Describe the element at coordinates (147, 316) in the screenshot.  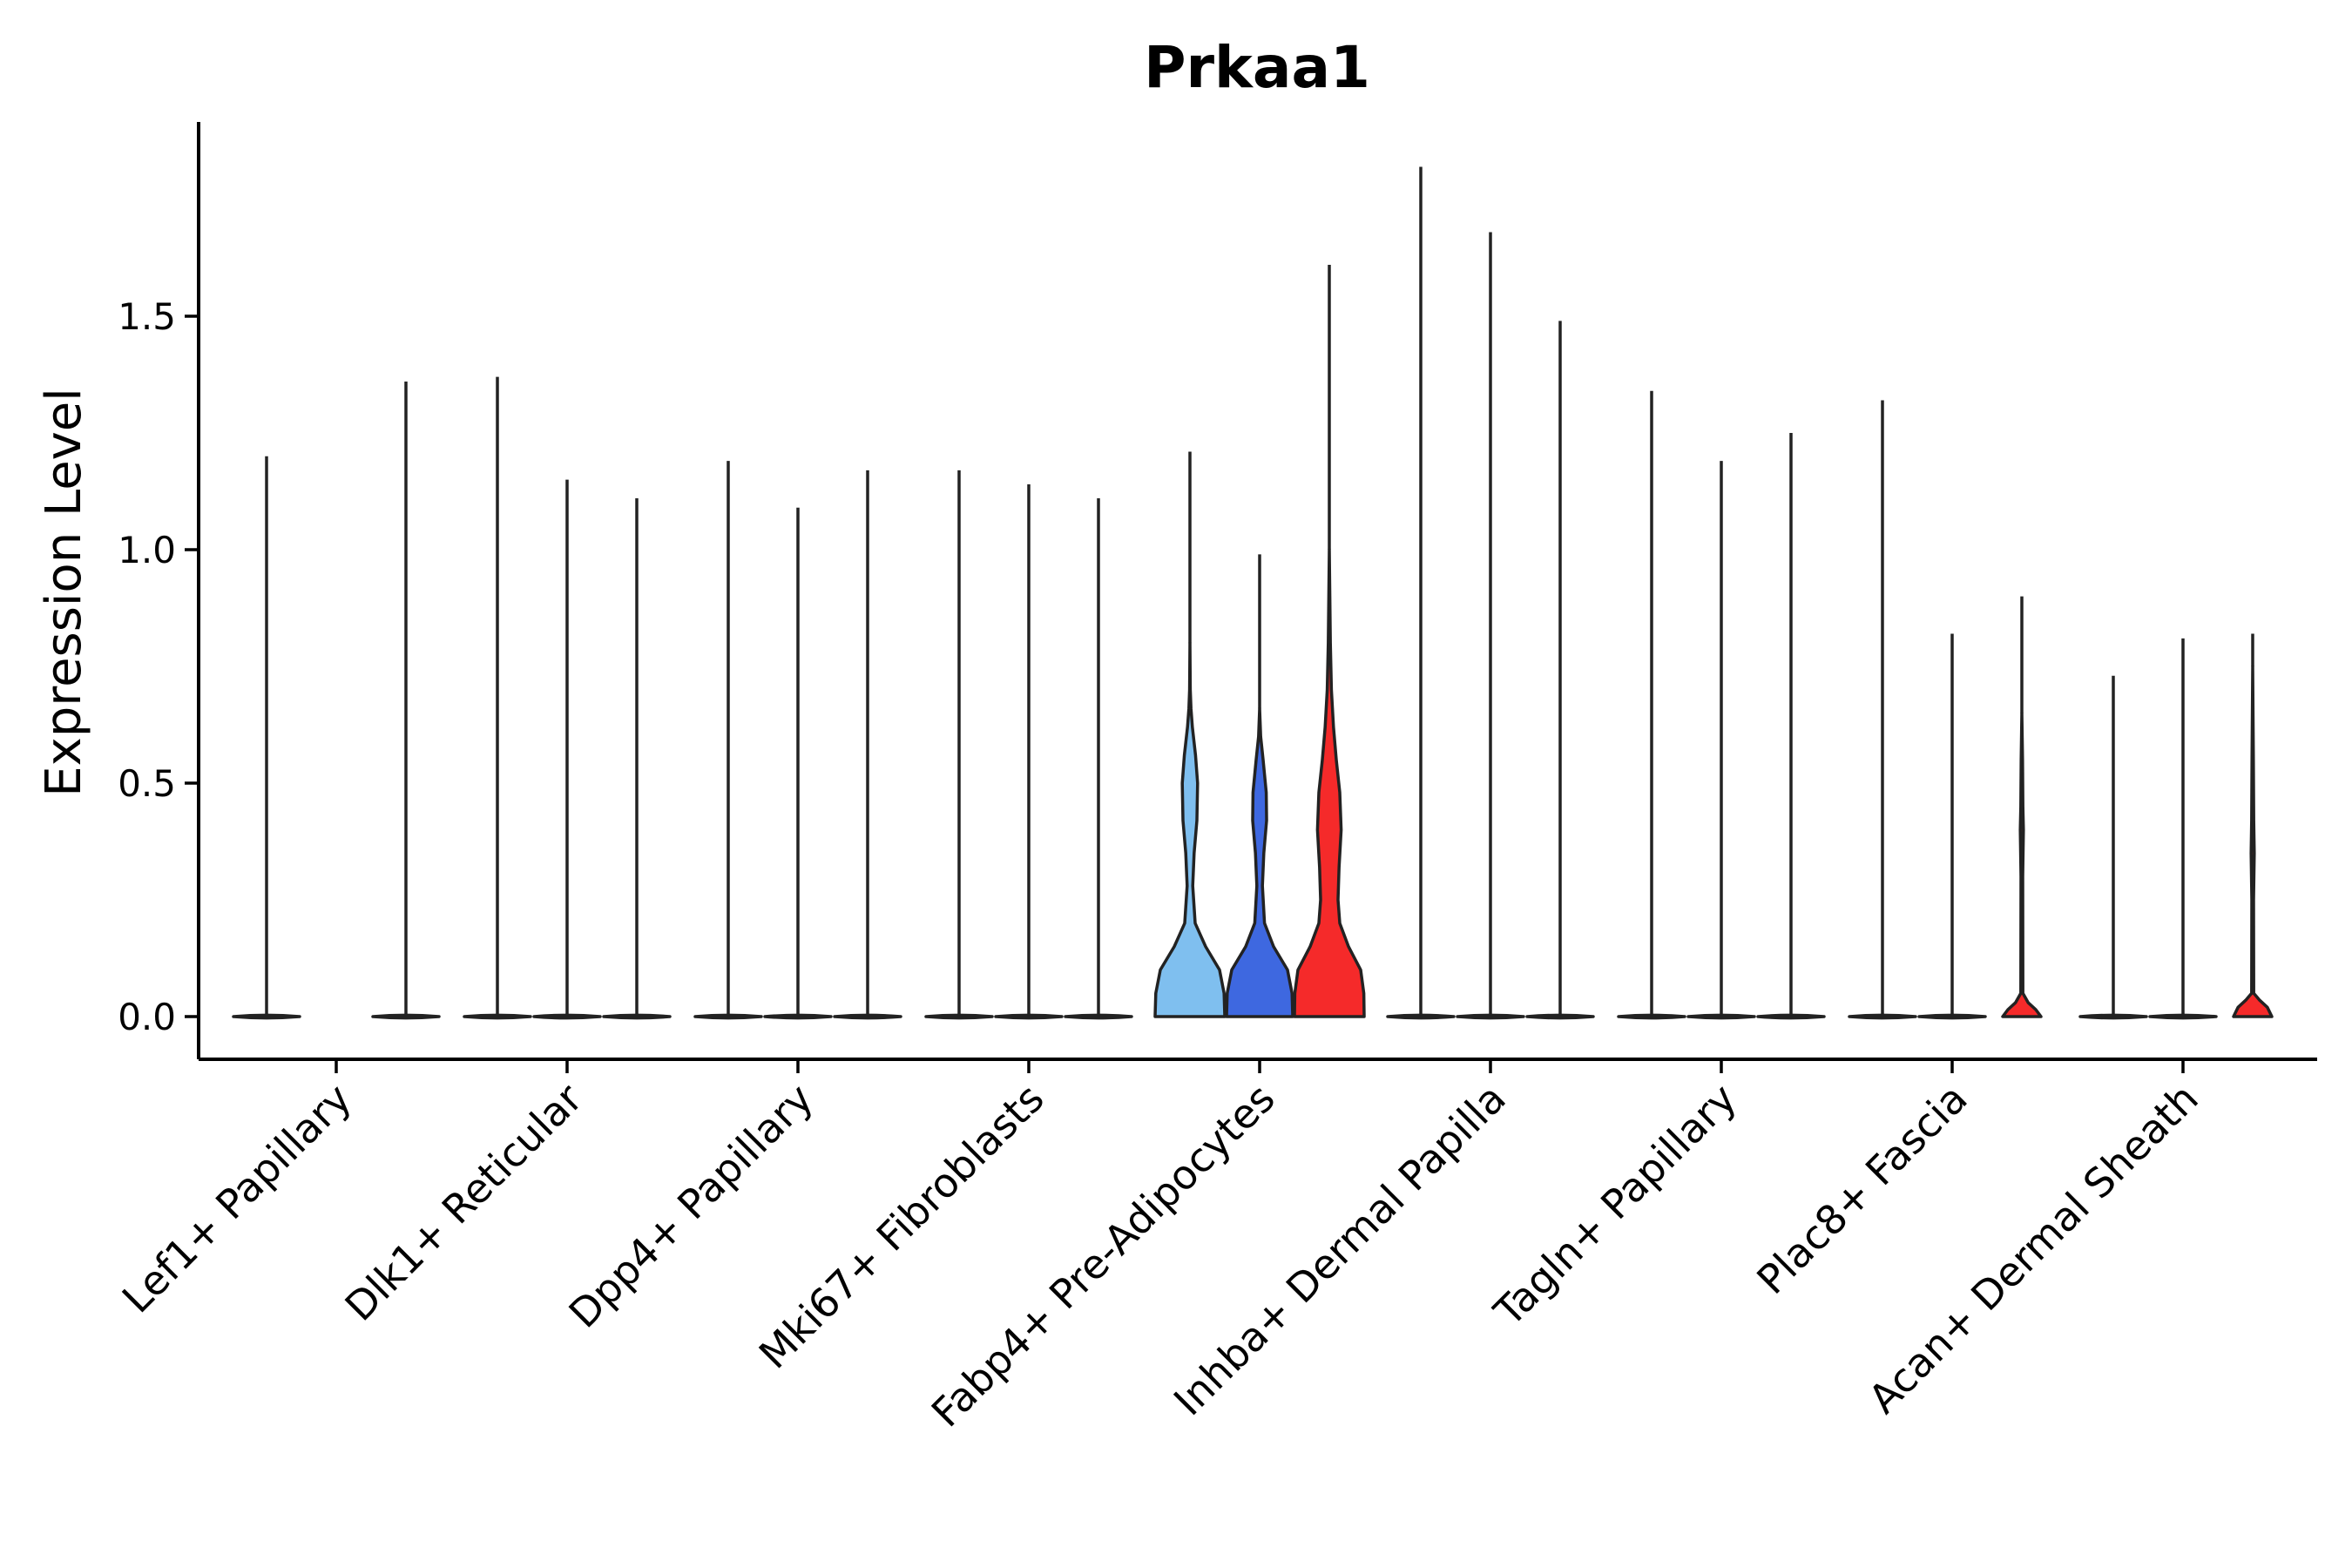
I see `y-tick-label: 1.5` at that location.